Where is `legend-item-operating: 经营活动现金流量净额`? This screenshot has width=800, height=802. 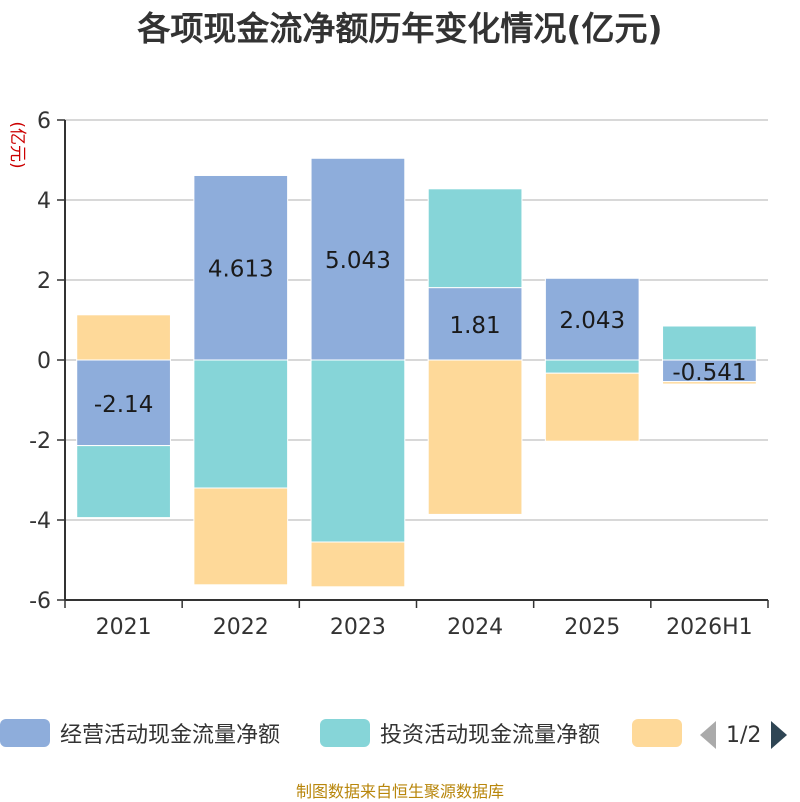 legend-item-operating: 经营活动现金流量净额 is located at coordinates (140, 733).